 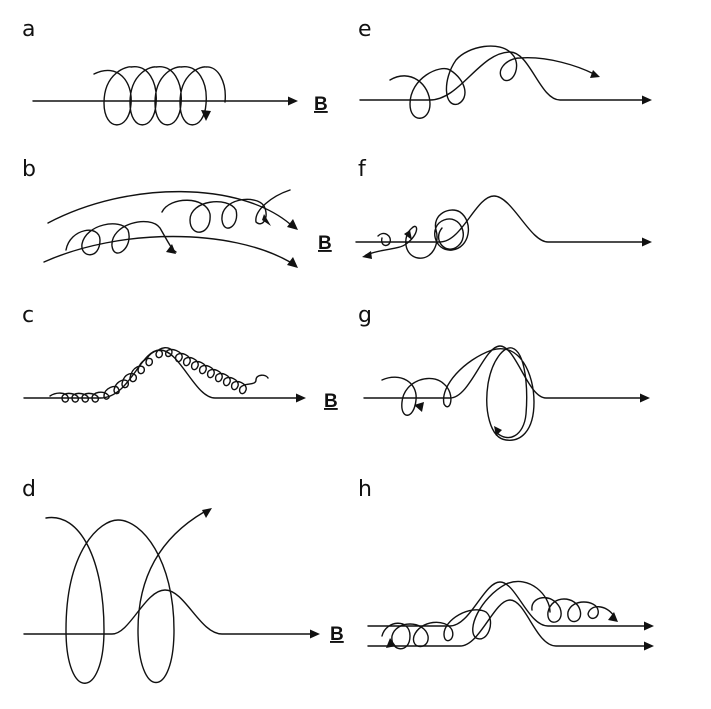 I want to click on panel-d: d B, so click(x=183, y=580).